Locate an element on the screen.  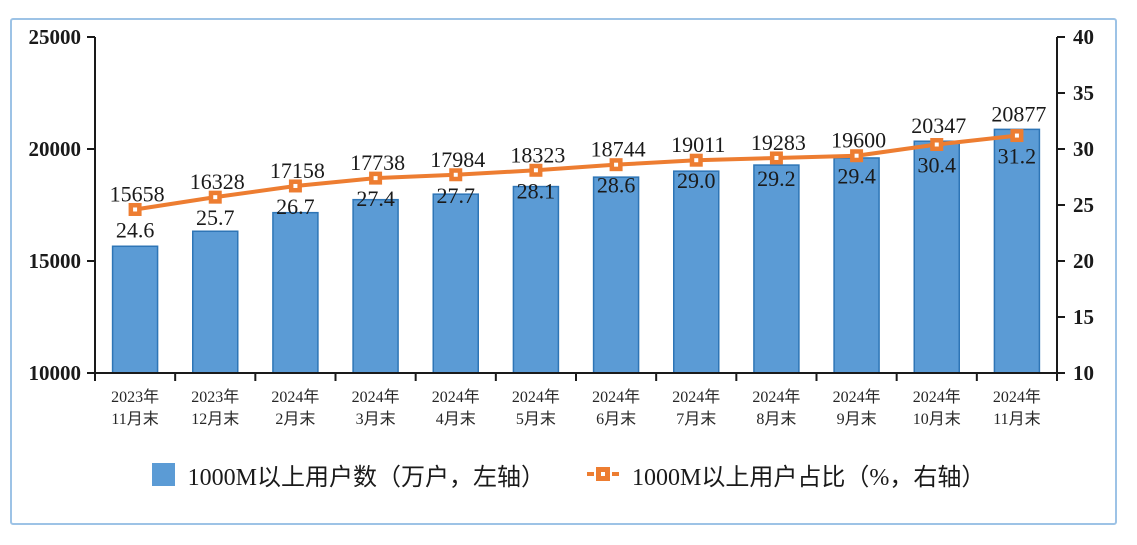
line-value-label: 29.2 is located at coordinates (776, 178).